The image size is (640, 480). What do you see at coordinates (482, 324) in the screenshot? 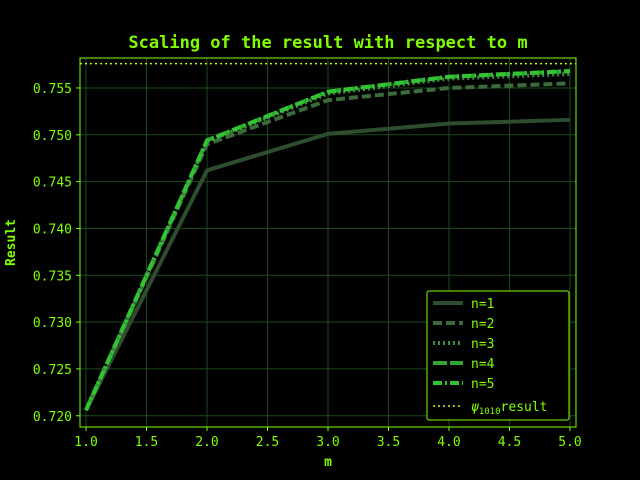
I see `legend-label-n2: n=2` at bounding box center [482, 324].